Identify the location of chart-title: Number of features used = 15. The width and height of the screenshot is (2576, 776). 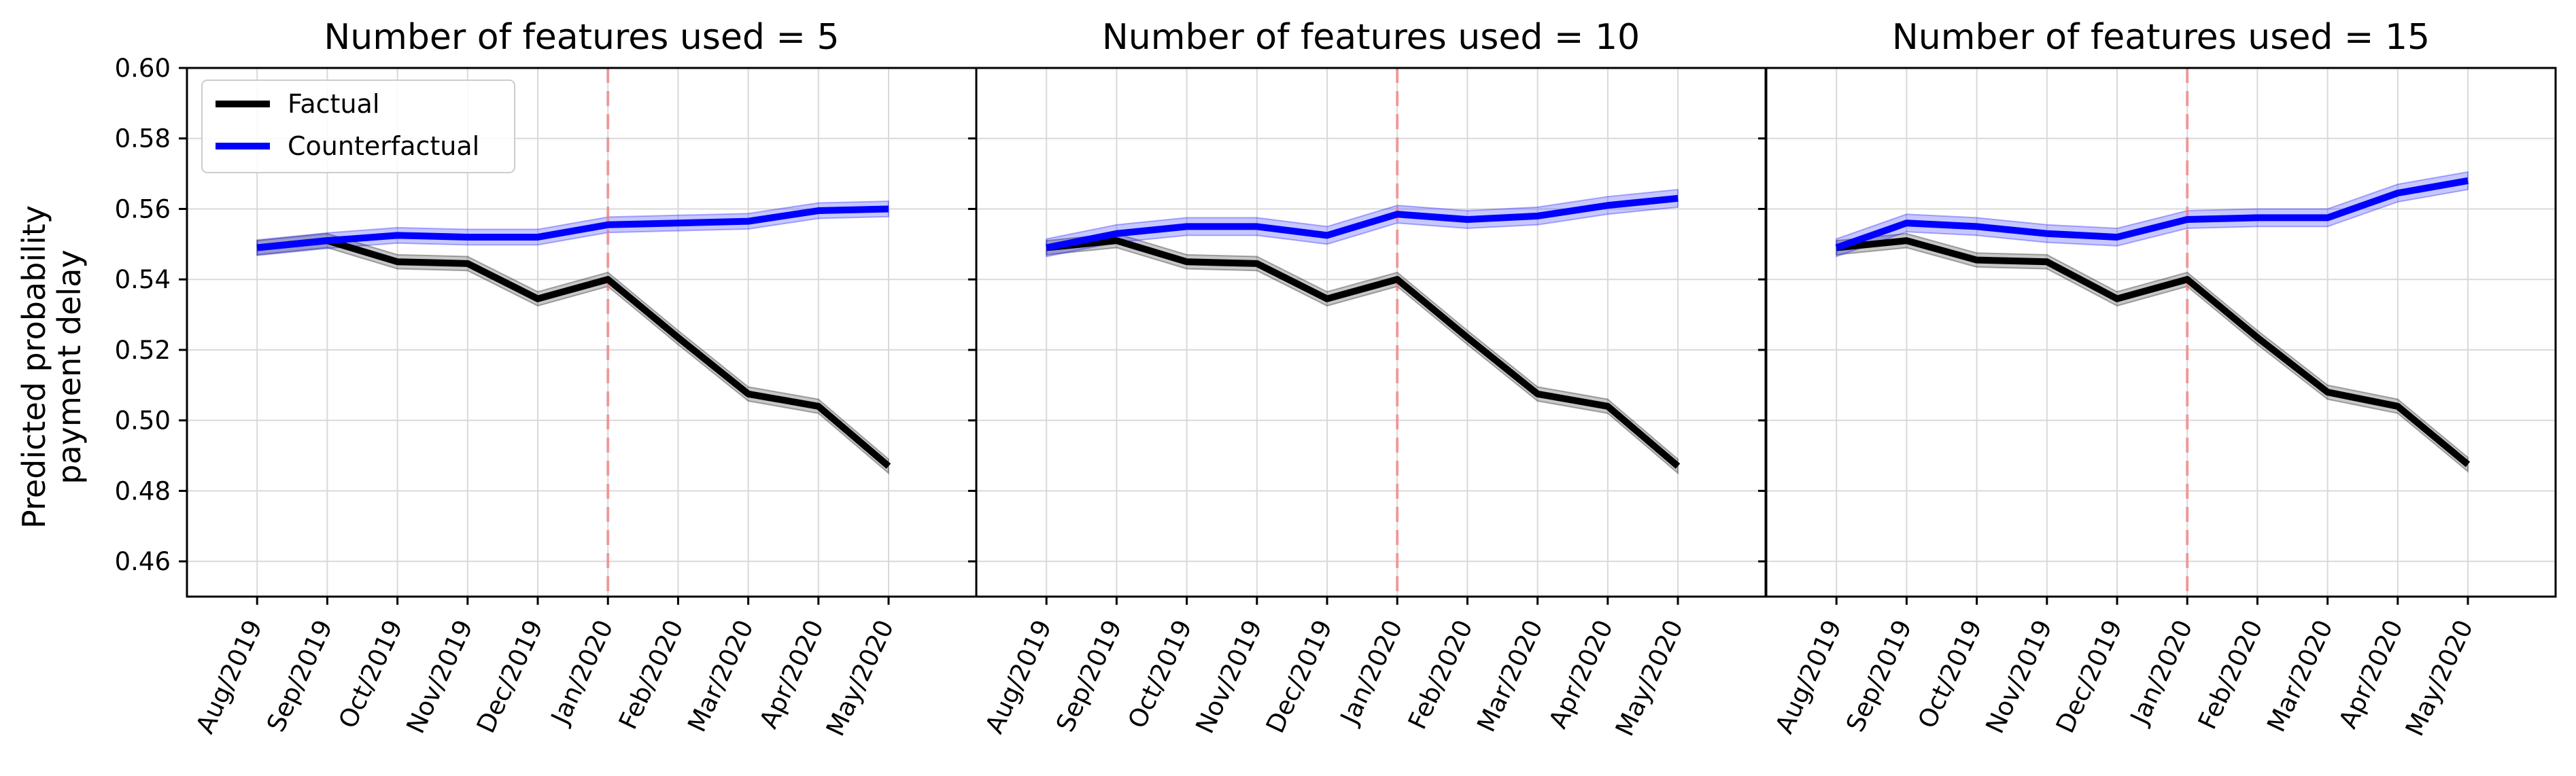
(2161, 38).